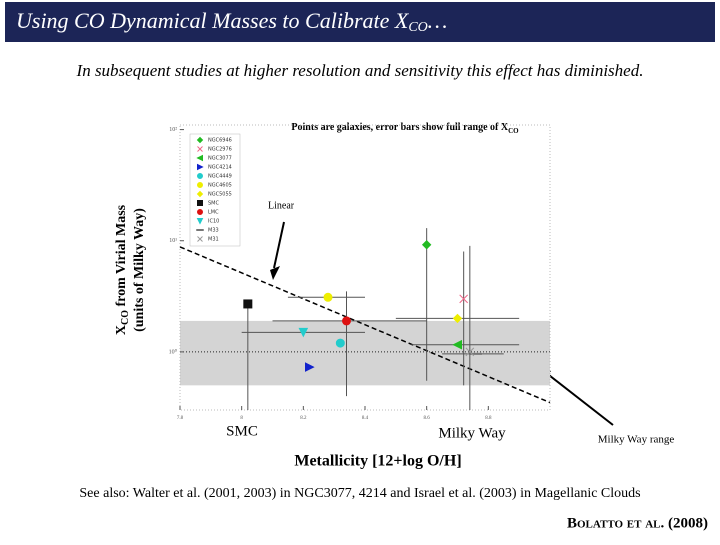 This screenshot has height=545, width=720. What do you see at coordinates (213, 213) in the screenshot?
I see `legend-label: LMC` at bounding box center [213, 213].